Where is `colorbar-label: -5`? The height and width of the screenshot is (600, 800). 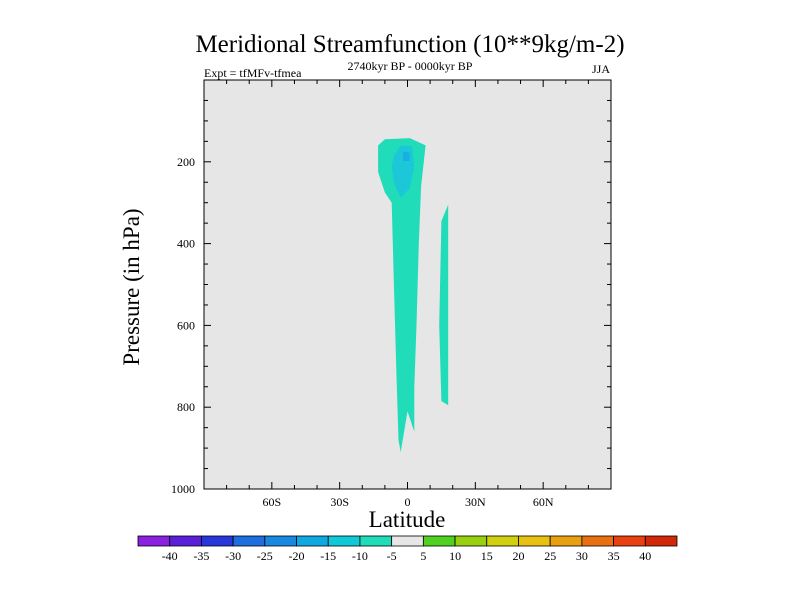
colorbar-label: -5 is located at coordinates (392, 556).